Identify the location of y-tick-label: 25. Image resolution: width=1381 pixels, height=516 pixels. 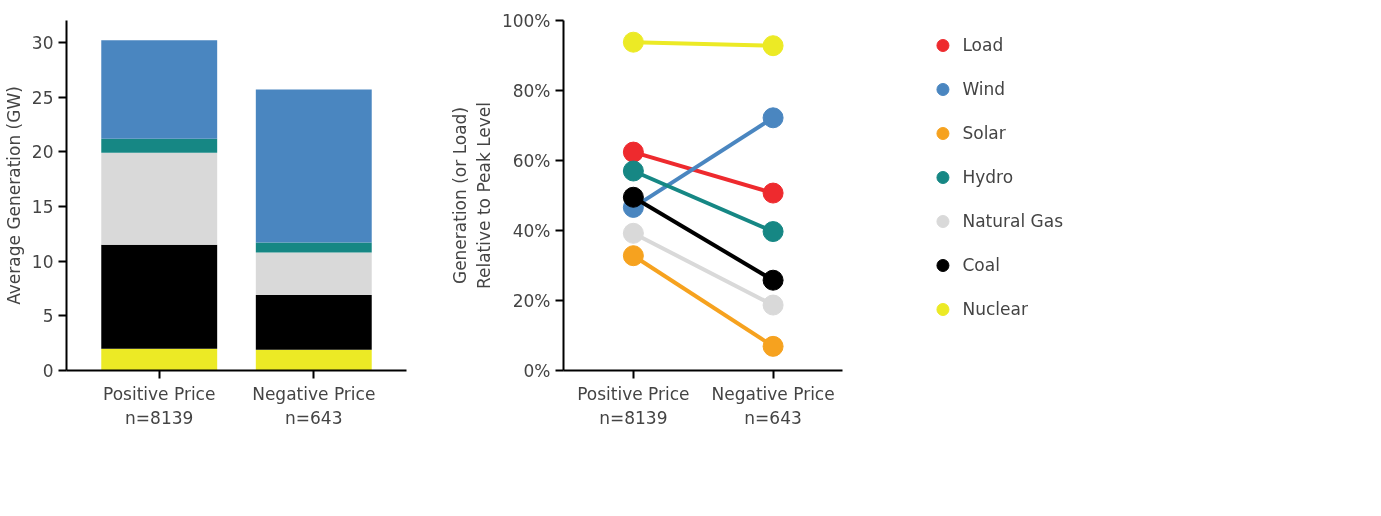
(42, 97).